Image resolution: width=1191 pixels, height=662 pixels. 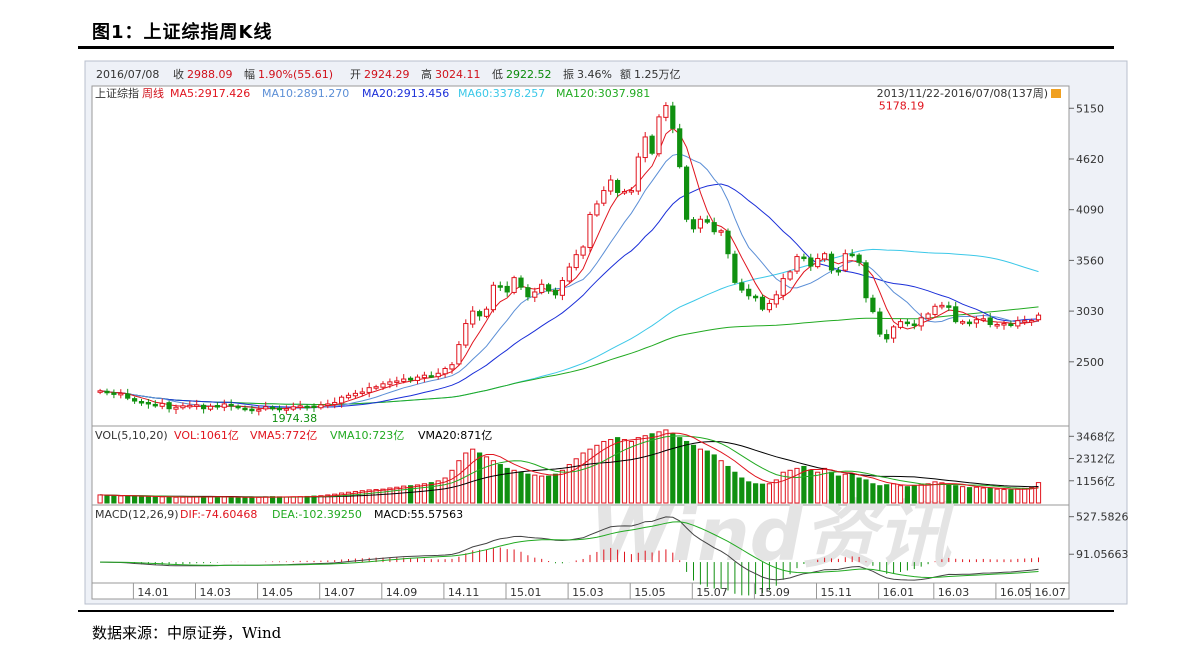 What do you see at coordinates (837, 592) in the screenshot?
I see `x-tick-label-11: 15.11` at bounding box center [837, 592].